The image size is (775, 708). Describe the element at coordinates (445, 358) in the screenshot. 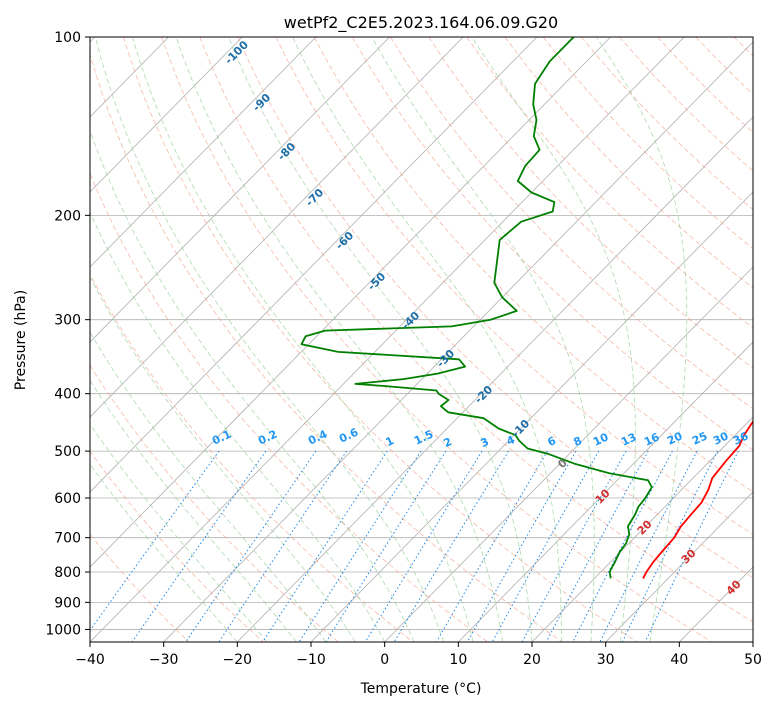

I see `dry-adiabat-label: -30` at that location.